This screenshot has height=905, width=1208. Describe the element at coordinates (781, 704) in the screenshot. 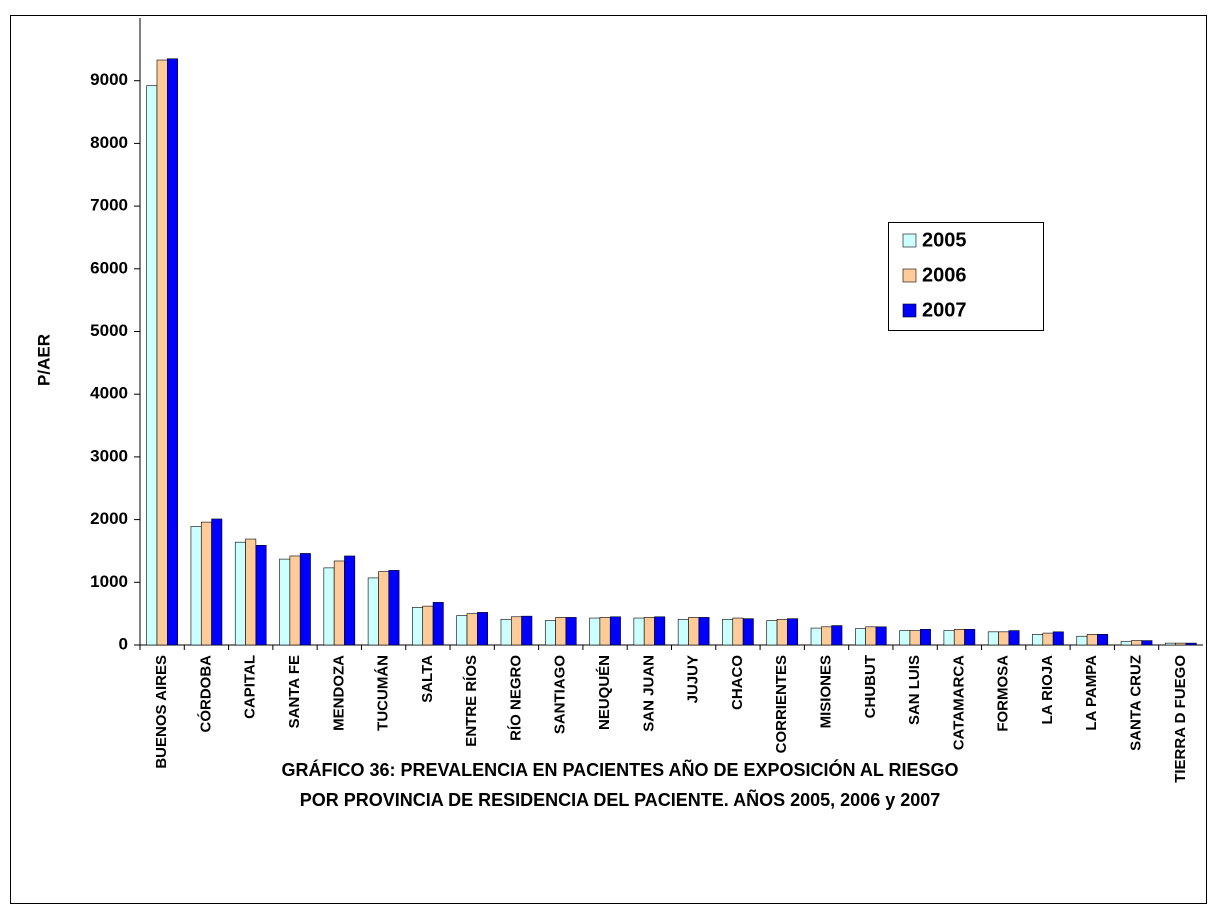

I see `x-tick-label: CORRIENTES` at that location.